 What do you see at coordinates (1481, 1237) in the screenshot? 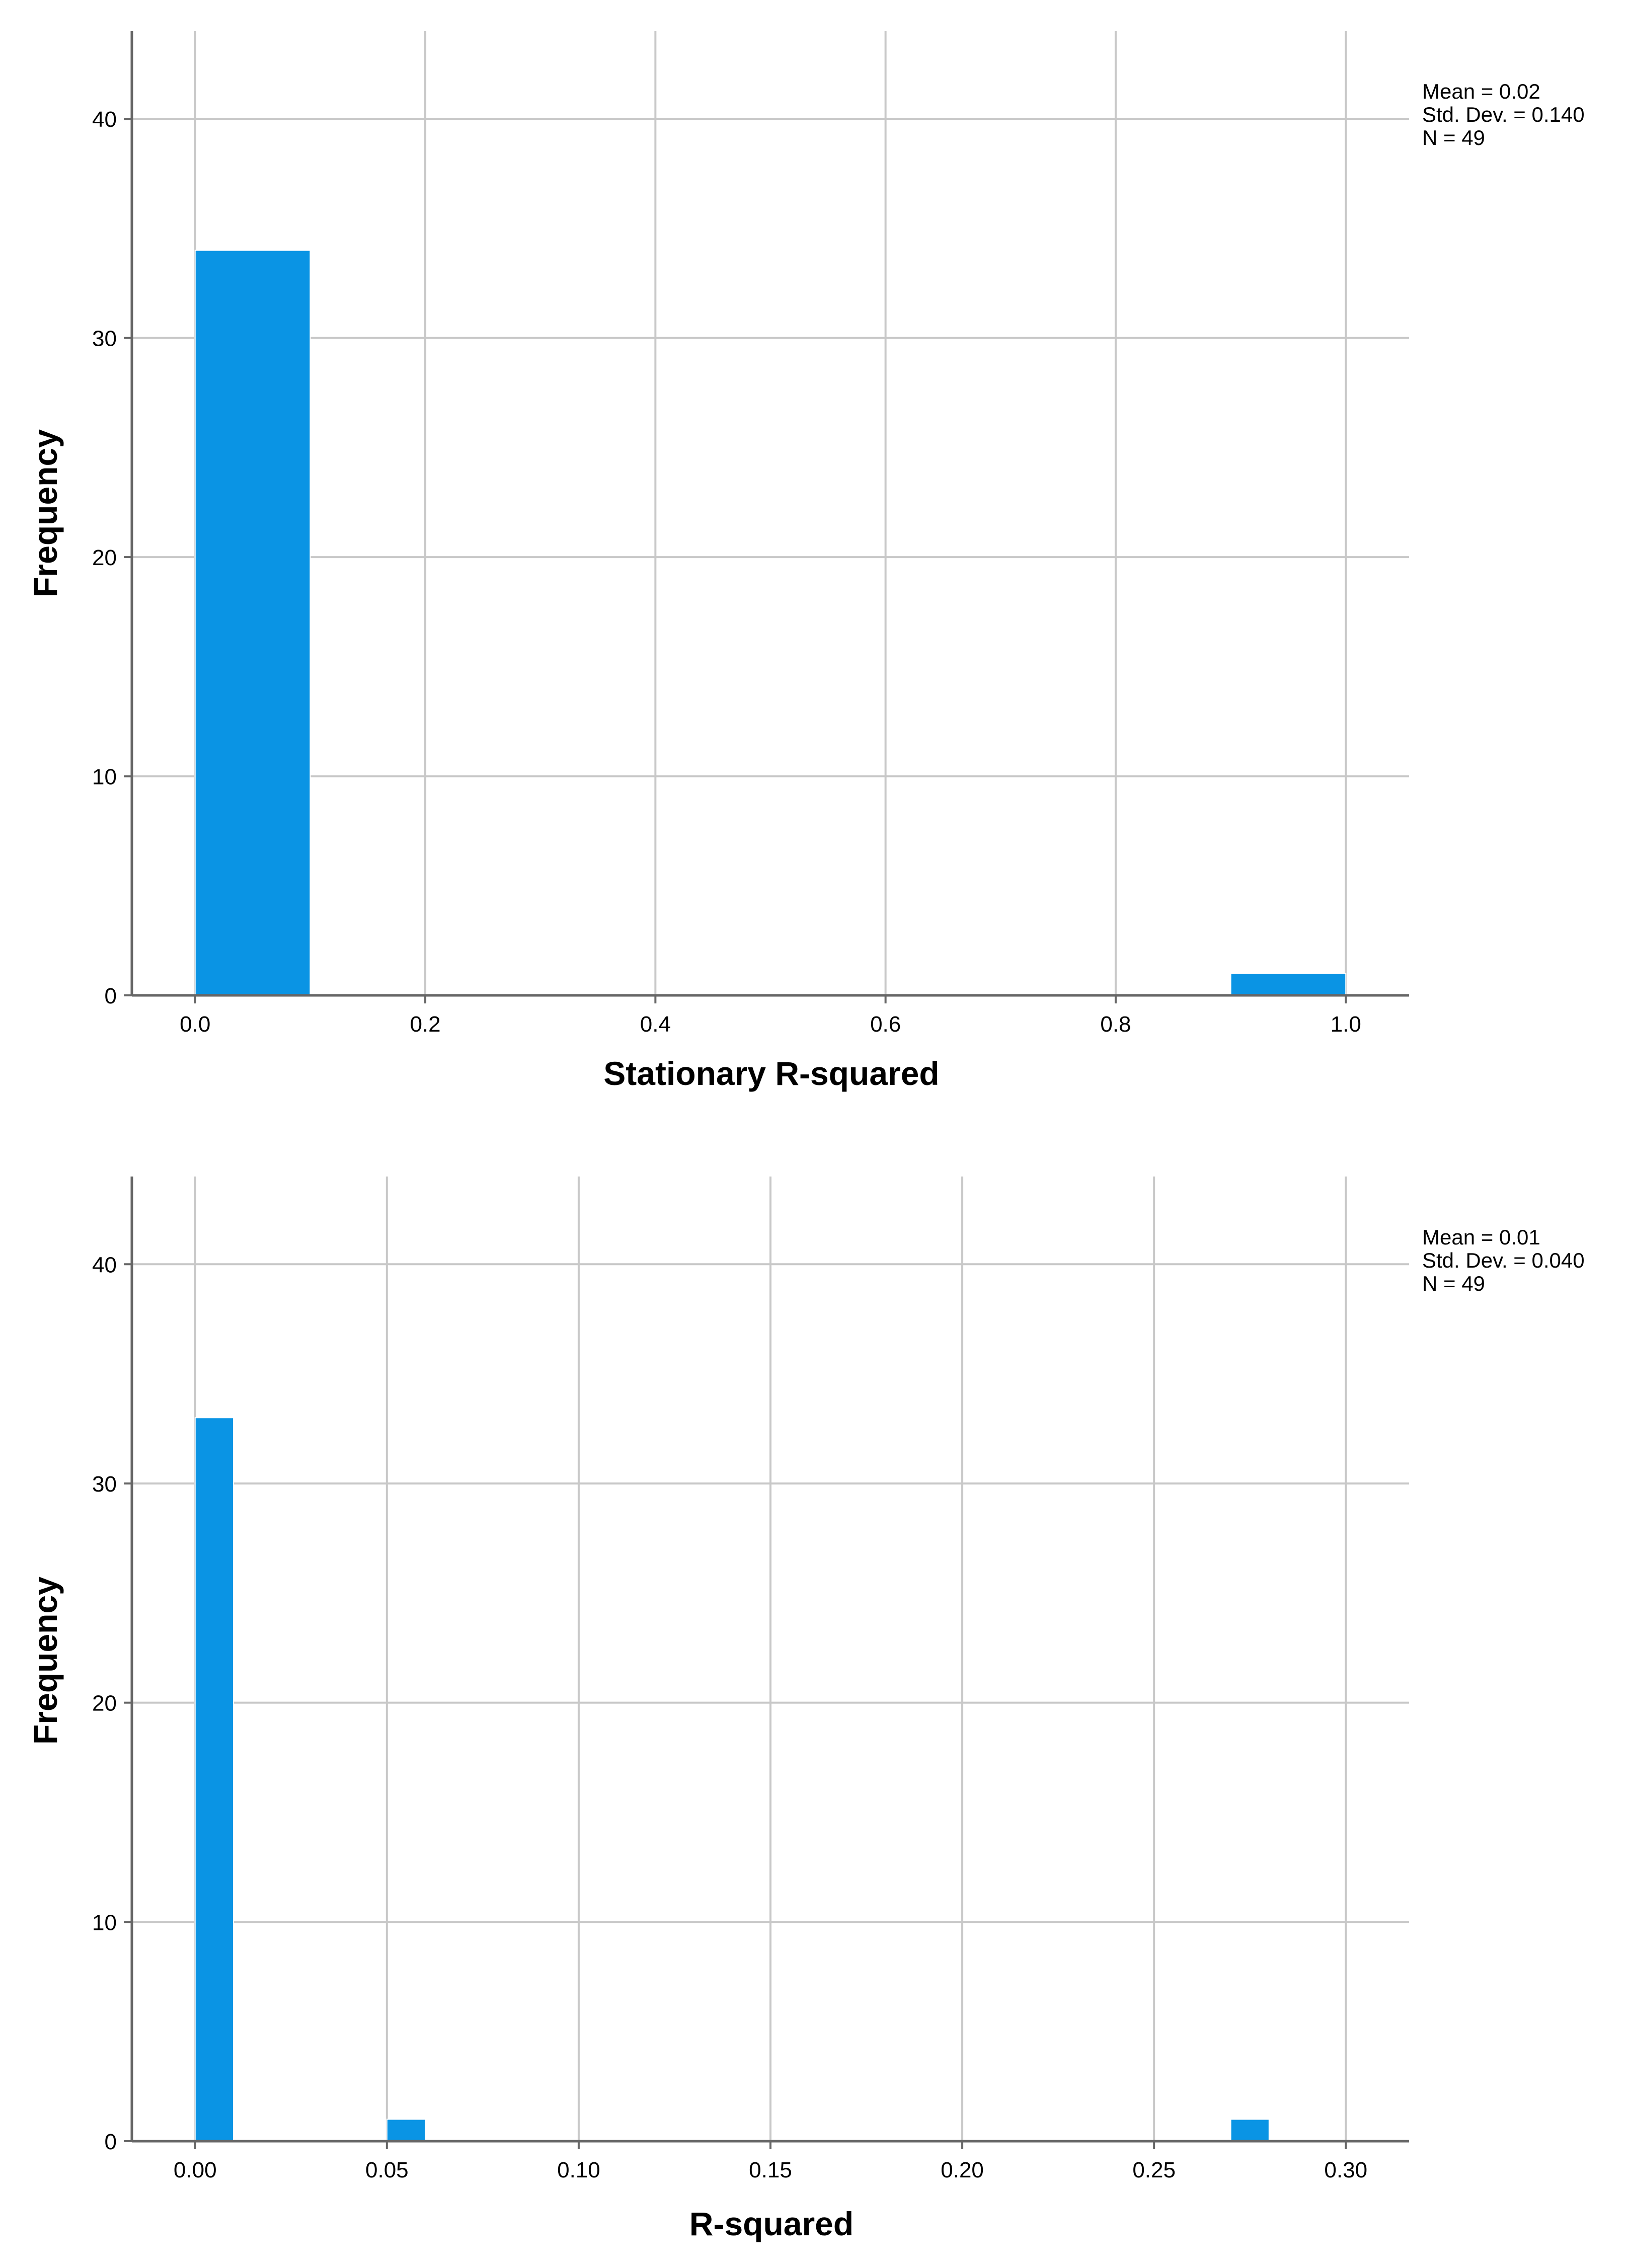
I see `stats-mean: Mean = 0.01` at bounding box center [1481, 1237].